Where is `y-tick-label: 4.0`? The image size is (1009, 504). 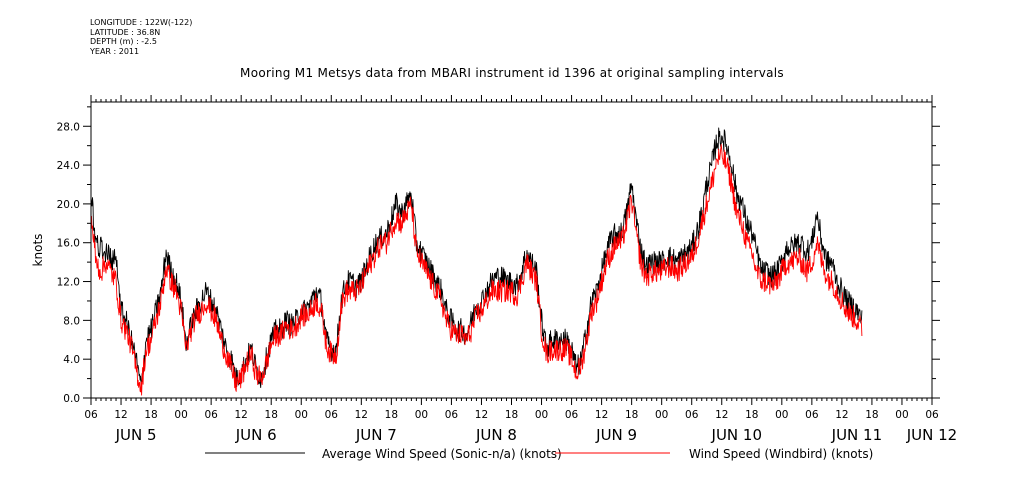
y-tick-label: 4.0 is located at coordinates (71, 360).